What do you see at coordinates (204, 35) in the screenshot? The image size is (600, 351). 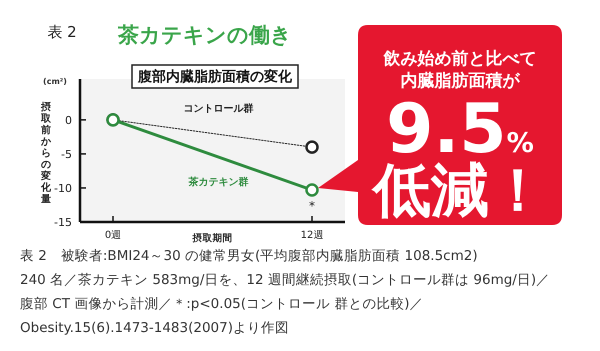 I see `chart-title: 茶カテキンの働き` at bounding box center [204, 35].